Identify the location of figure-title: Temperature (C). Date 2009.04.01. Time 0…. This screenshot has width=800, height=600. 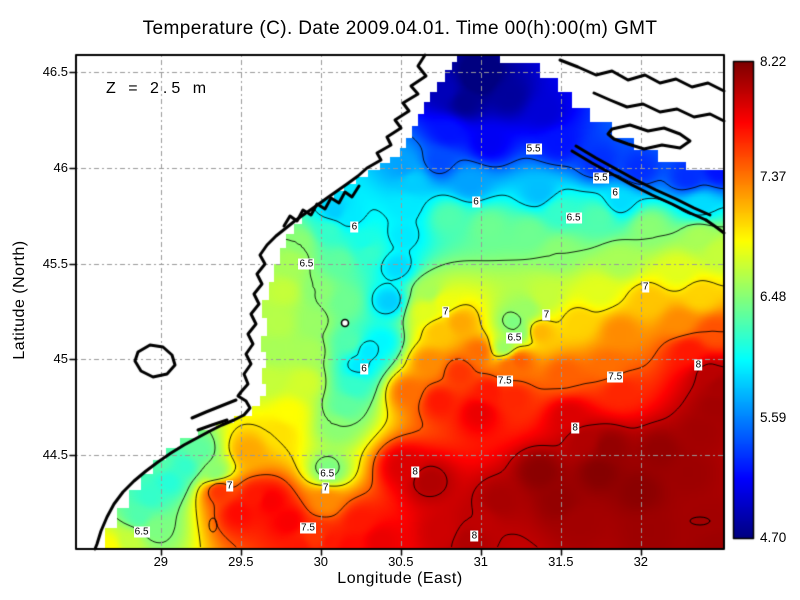
(400, 28).